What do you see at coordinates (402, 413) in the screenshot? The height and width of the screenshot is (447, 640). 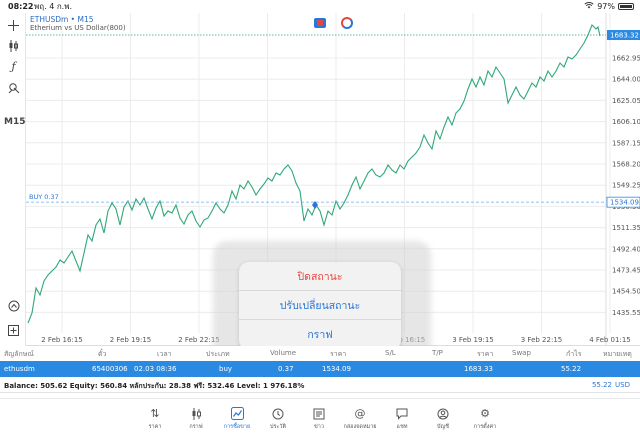 I see `chat-icon` at bounding box center [402, 413].